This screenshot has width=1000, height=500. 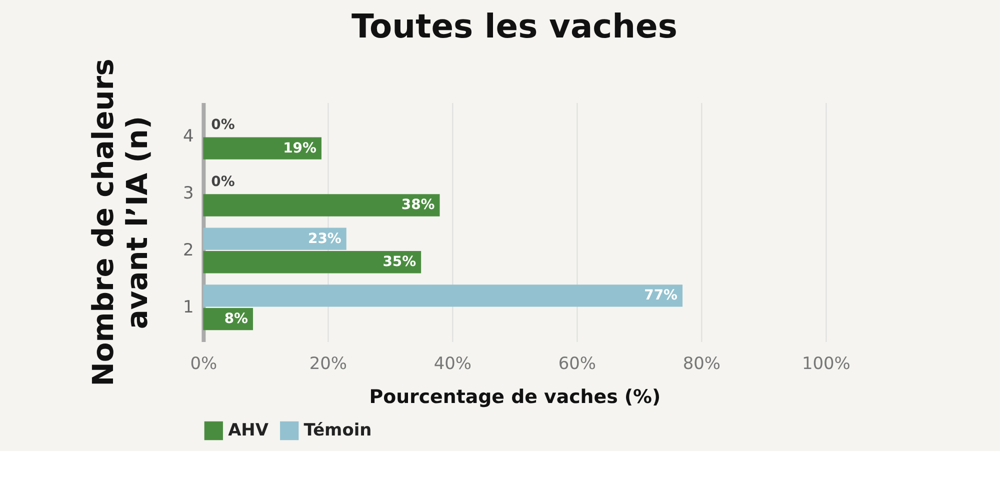 I want to click on y-tick-label: 1, so click(x=188, y=306).